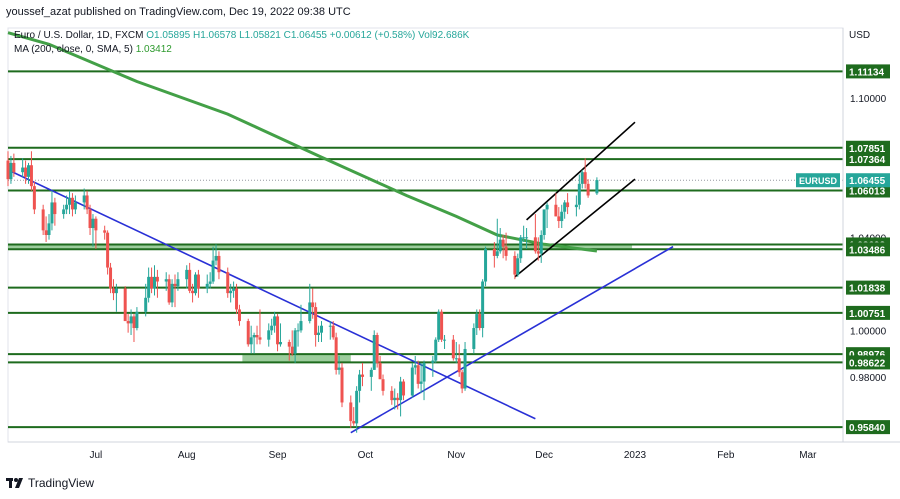  What do you see at coordinates (512, 339) in the screenshot?
I see `trendline-ascending` at bounding box center [512, 339].